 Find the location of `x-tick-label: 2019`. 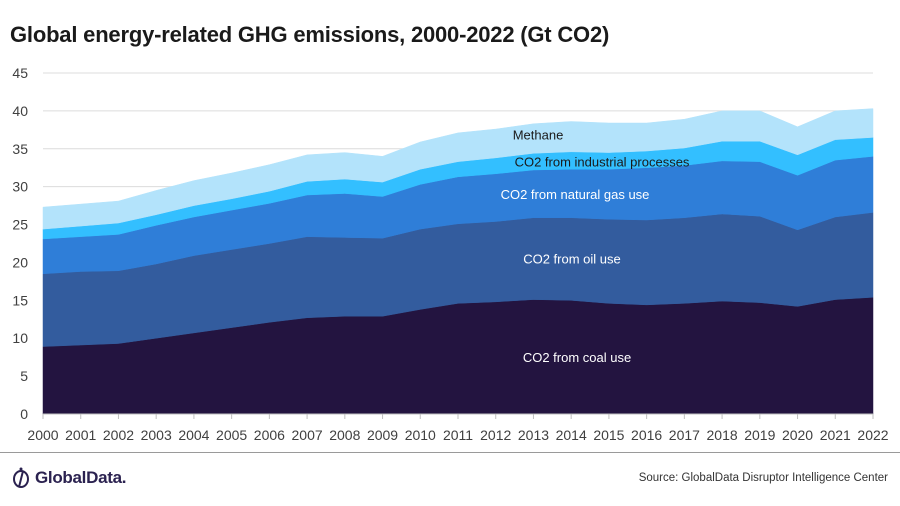

x-tick-label: 2019 is located at coordinates (759, 435).